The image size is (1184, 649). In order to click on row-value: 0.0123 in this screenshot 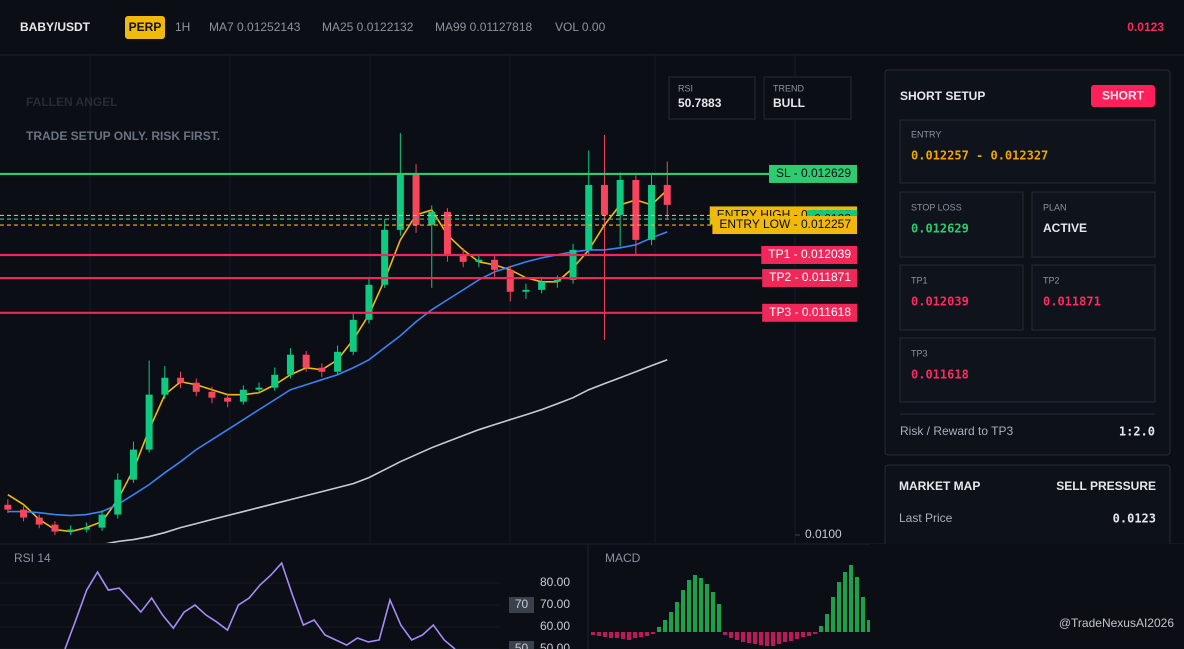, I will do `click(1134, 519)`.